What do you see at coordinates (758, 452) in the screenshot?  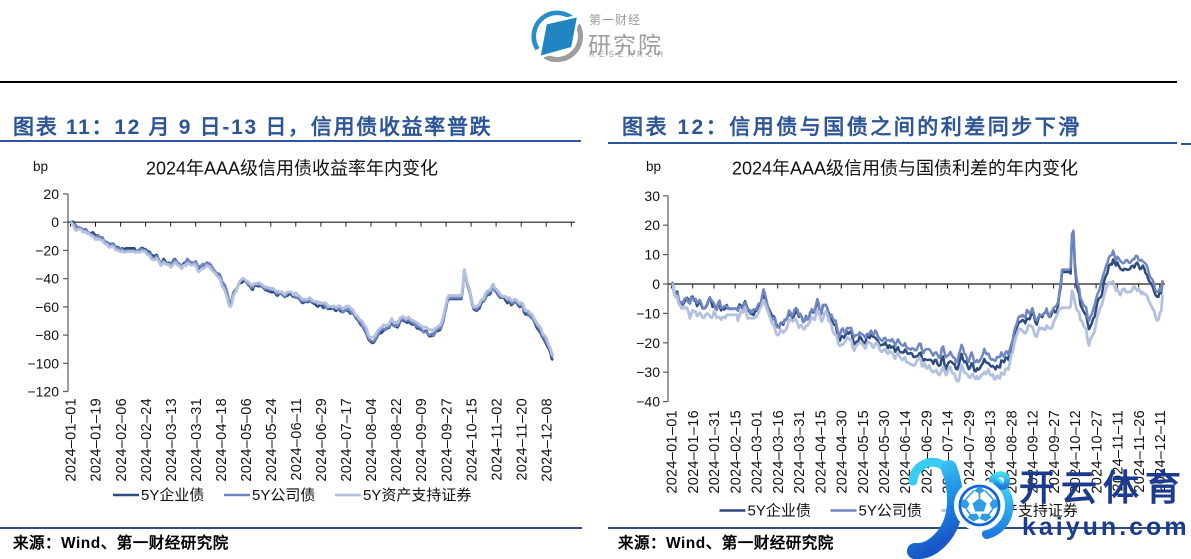 I see `svg-text: 2024–03–01` at bounding box center [758, 452].